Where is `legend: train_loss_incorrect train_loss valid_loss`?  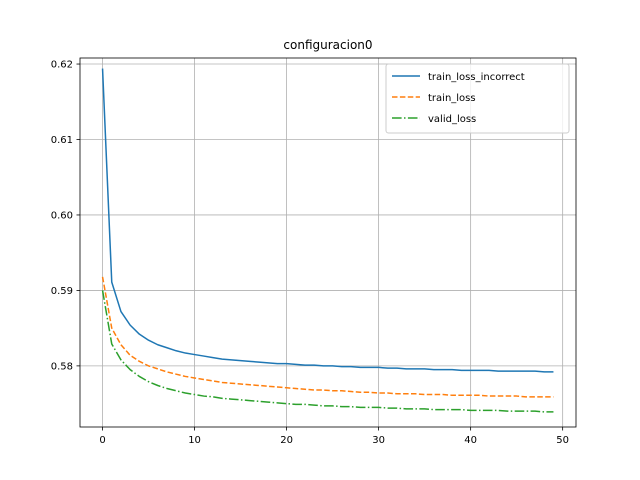 legend: train_loss_incorrect train_loss valid_loss is located at coordinates (477, 98).